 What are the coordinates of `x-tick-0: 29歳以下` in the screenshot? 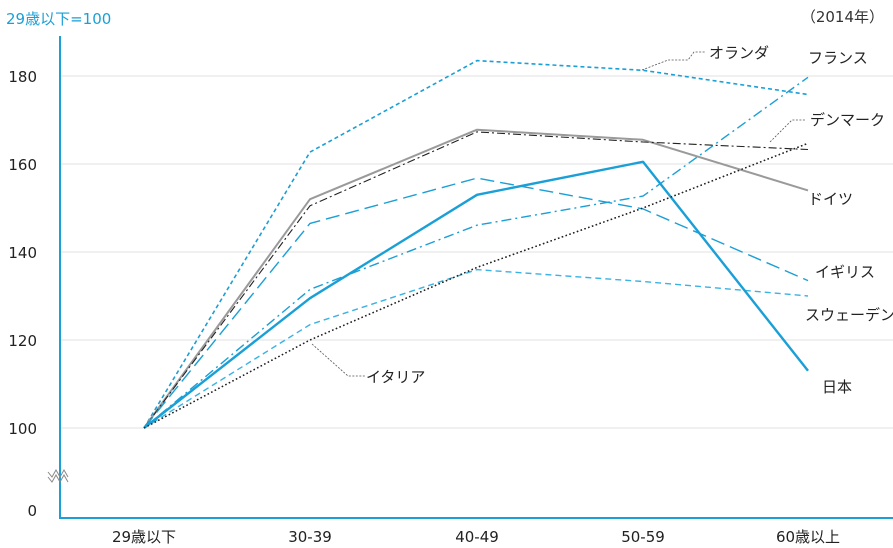 It's located at (144, 537).